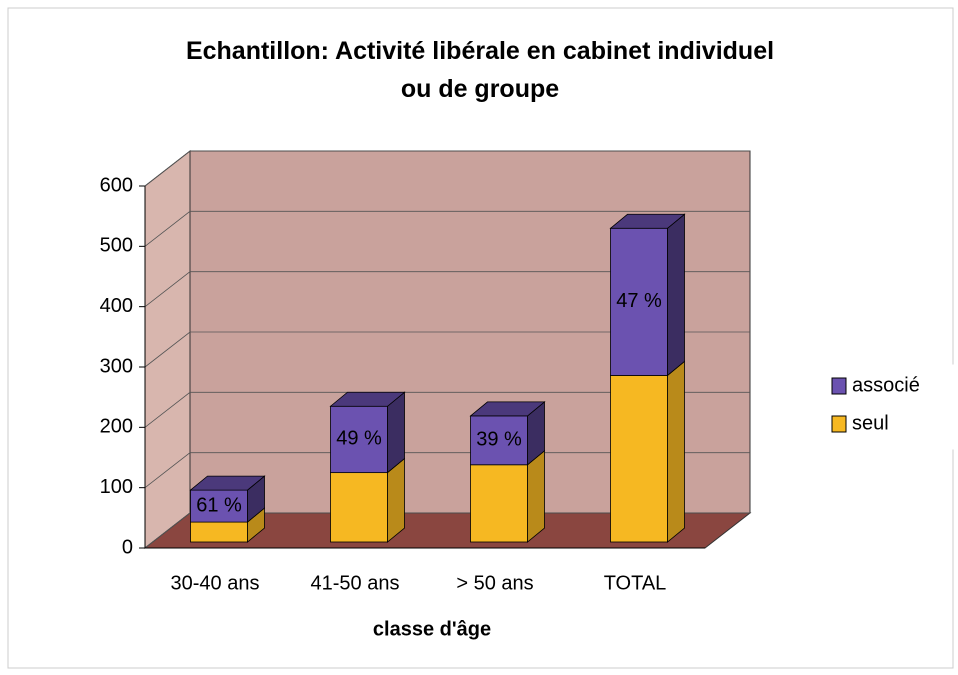 This screenshot has height=675, width=958. What do you see at coordinates (870, 423) in the screenshot?
I see `legend-label: seul` at bounding box center [870, 423].